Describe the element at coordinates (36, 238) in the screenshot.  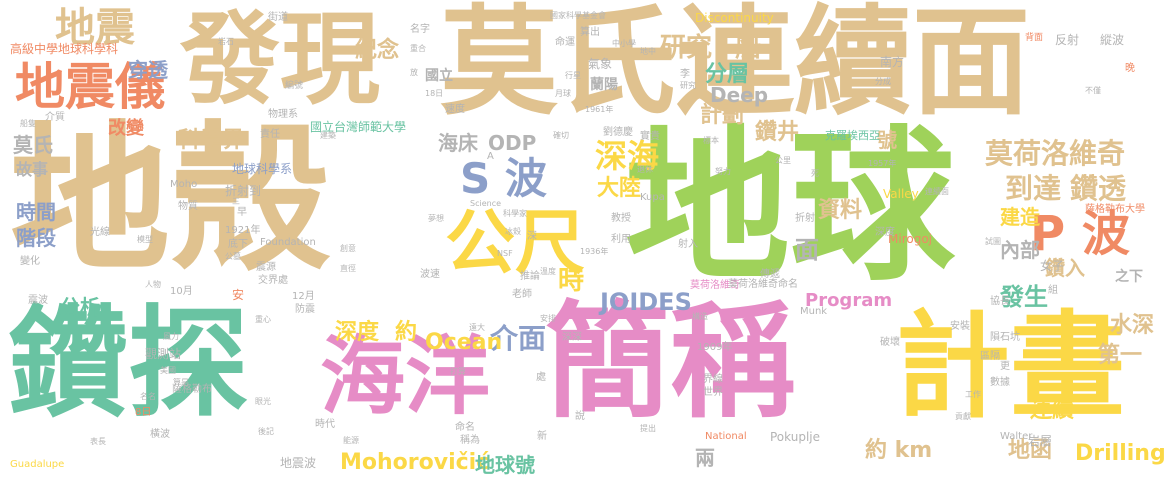
I see `cloud-word: 階段` at that location.